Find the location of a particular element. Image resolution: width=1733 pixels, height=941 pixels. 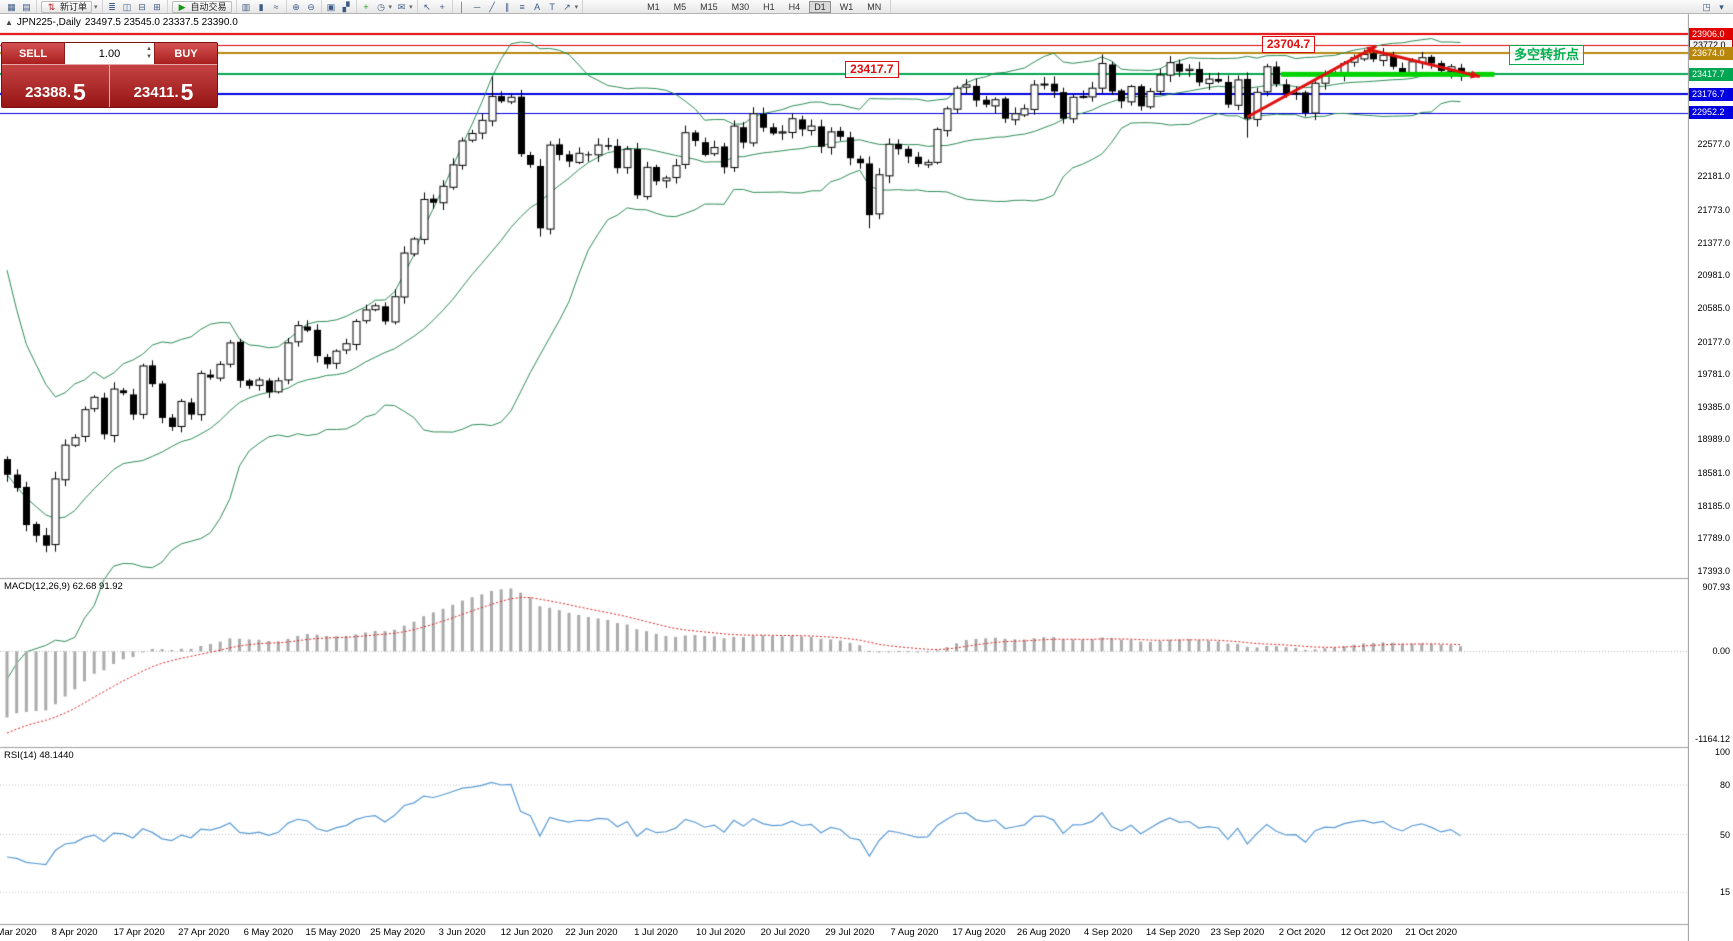

window-restore-icon: ◳ is located at coordinates (1706, 6).